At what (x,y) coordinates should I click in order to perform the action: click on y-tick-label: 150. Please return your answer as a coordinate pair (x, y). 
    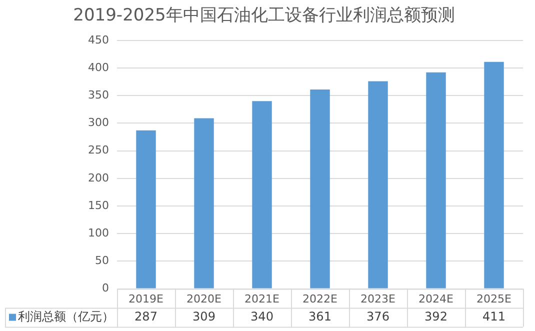
    Looking at the image, I should click on (98, 205).